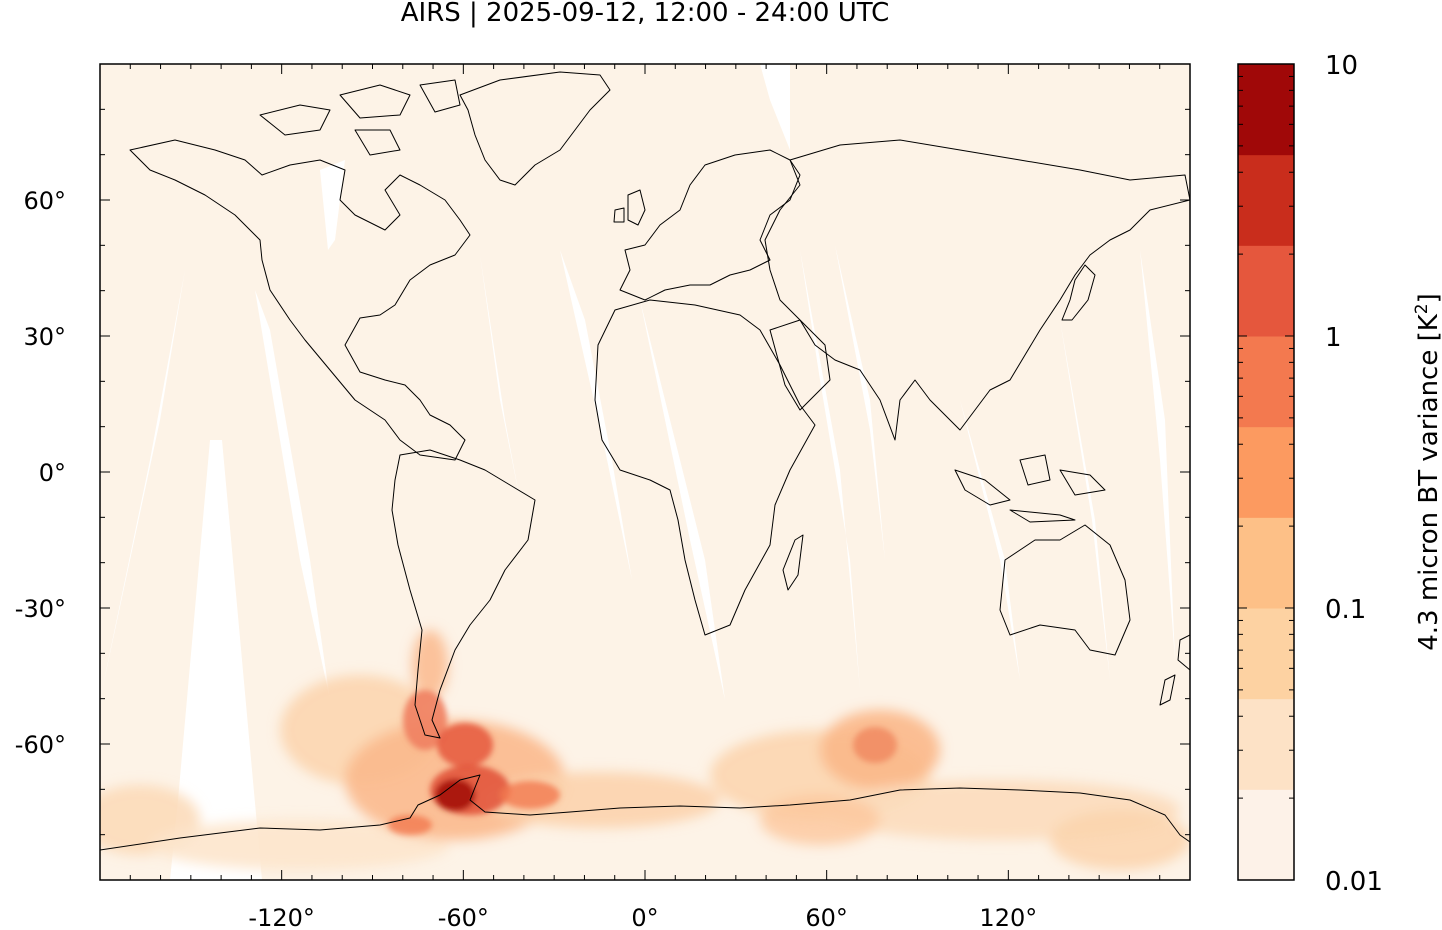  Describe the element at coordinates (1078, 292) in the screenshot. I see `coastline-japan` at that location.